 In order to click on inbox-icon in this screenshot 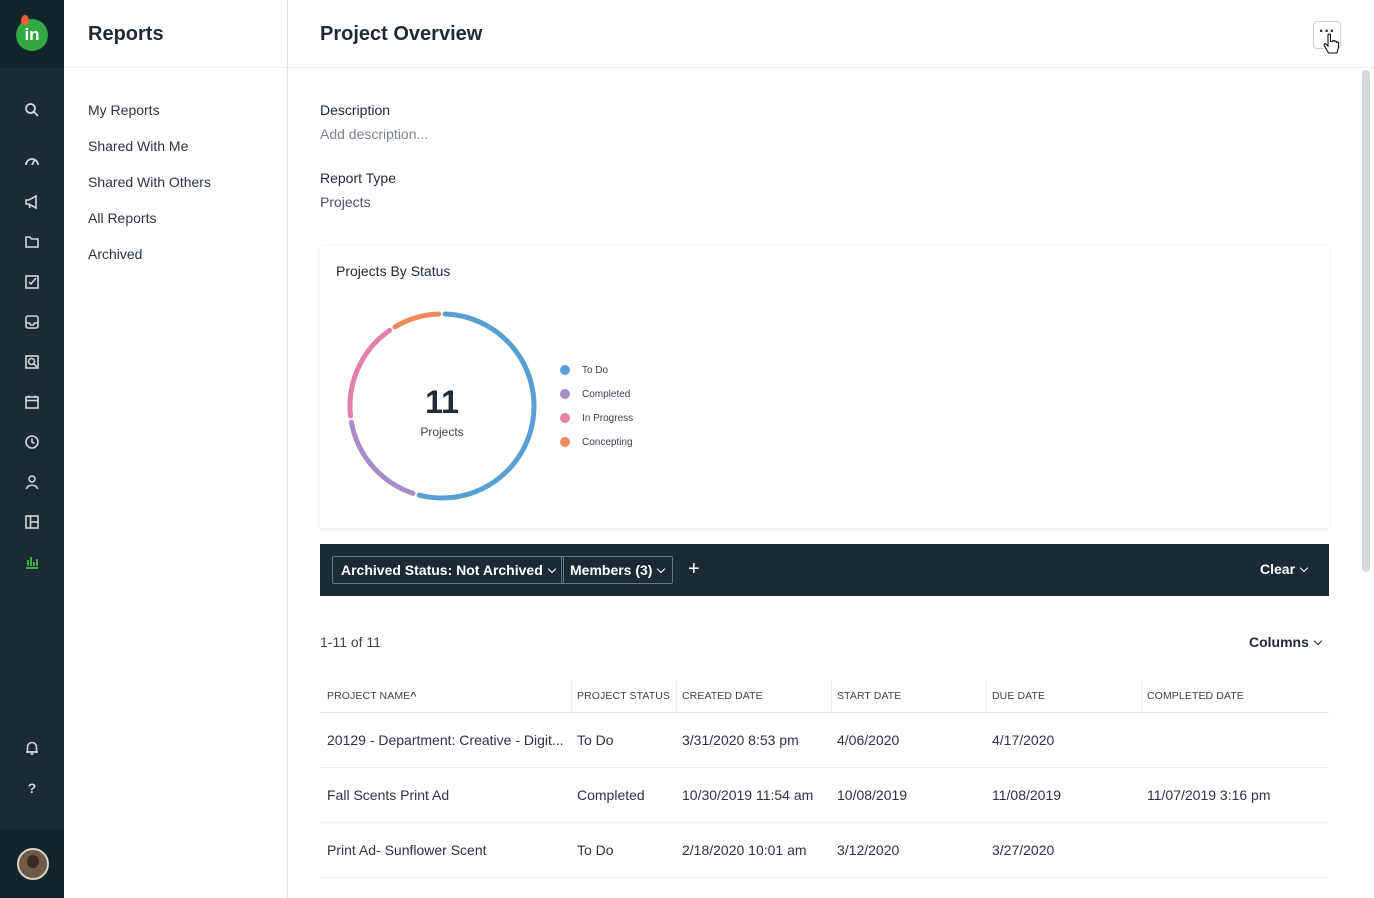, I will do `click(32, 322)`.